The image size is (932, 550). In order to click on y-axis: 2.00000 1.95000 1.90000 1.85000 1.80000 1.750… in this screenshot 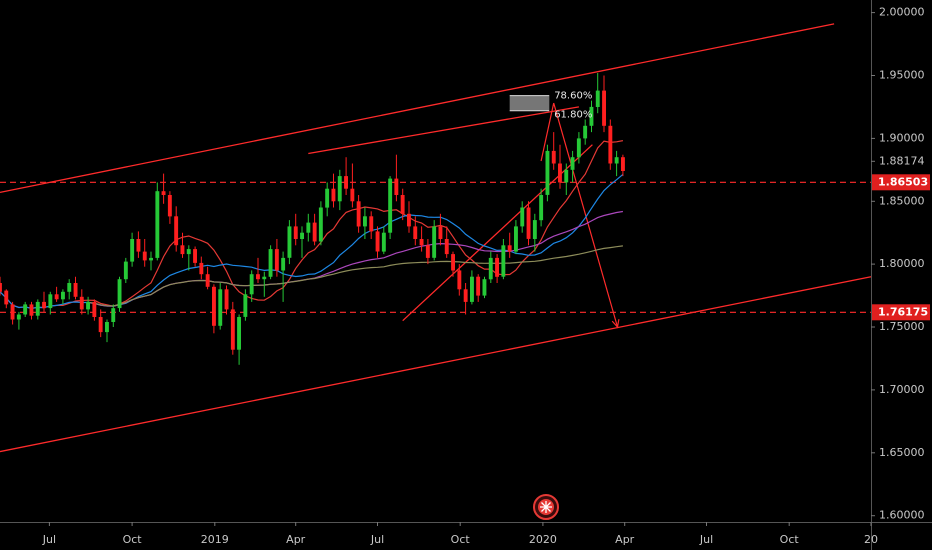, I will do `click(898, 275)`.